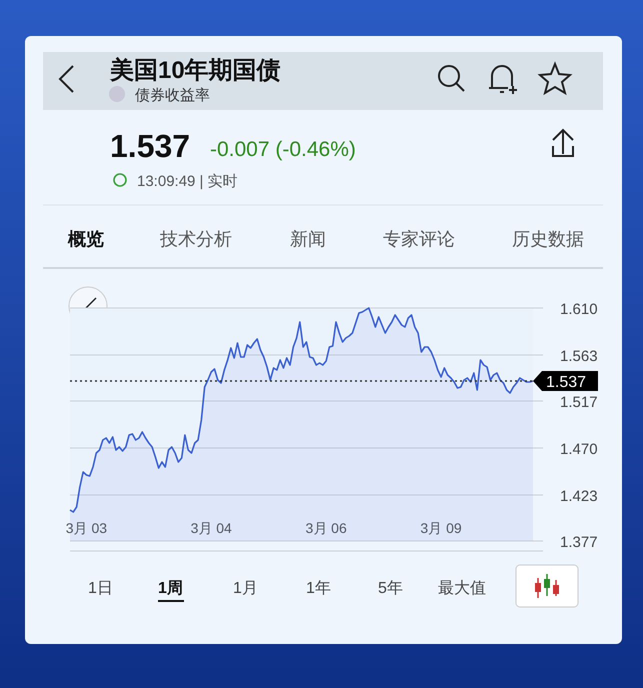  Describe the element at coordinates (195, 70) in the screenshot. I see `chart-title: 美国10年期国债` at that location.